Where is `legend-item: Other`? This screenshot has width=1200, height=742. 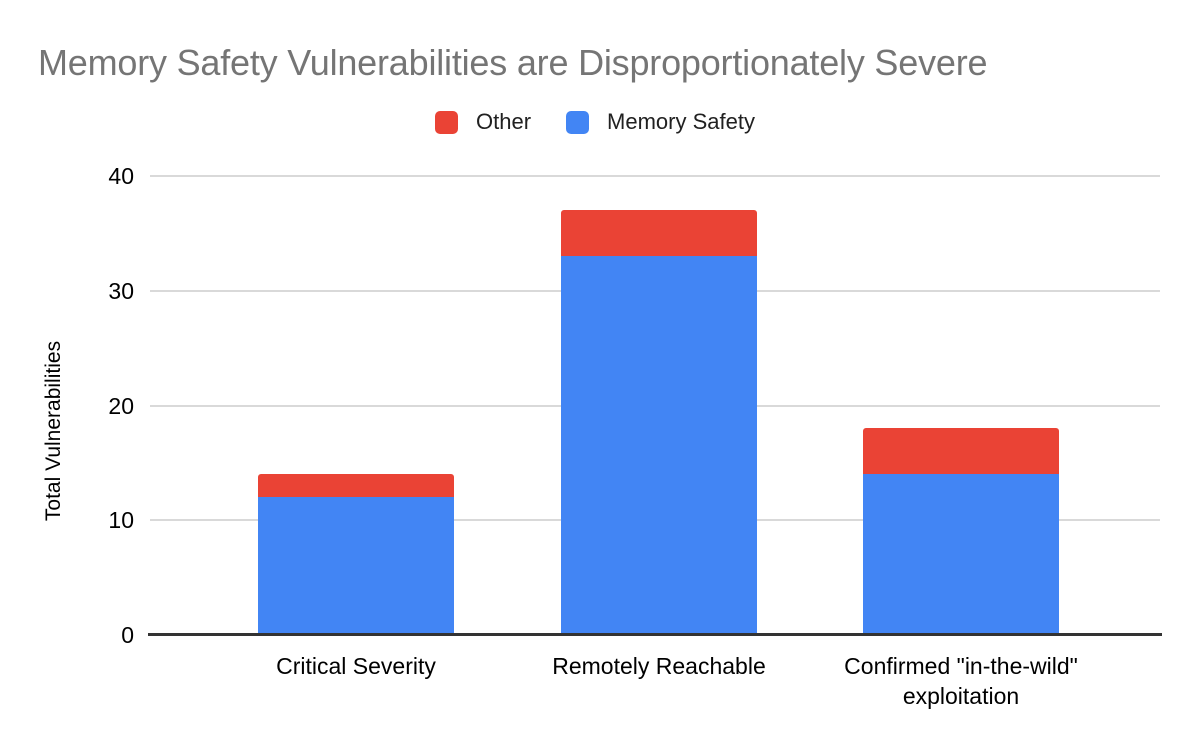
legend-item: Other is located at coordinates (483, 122).